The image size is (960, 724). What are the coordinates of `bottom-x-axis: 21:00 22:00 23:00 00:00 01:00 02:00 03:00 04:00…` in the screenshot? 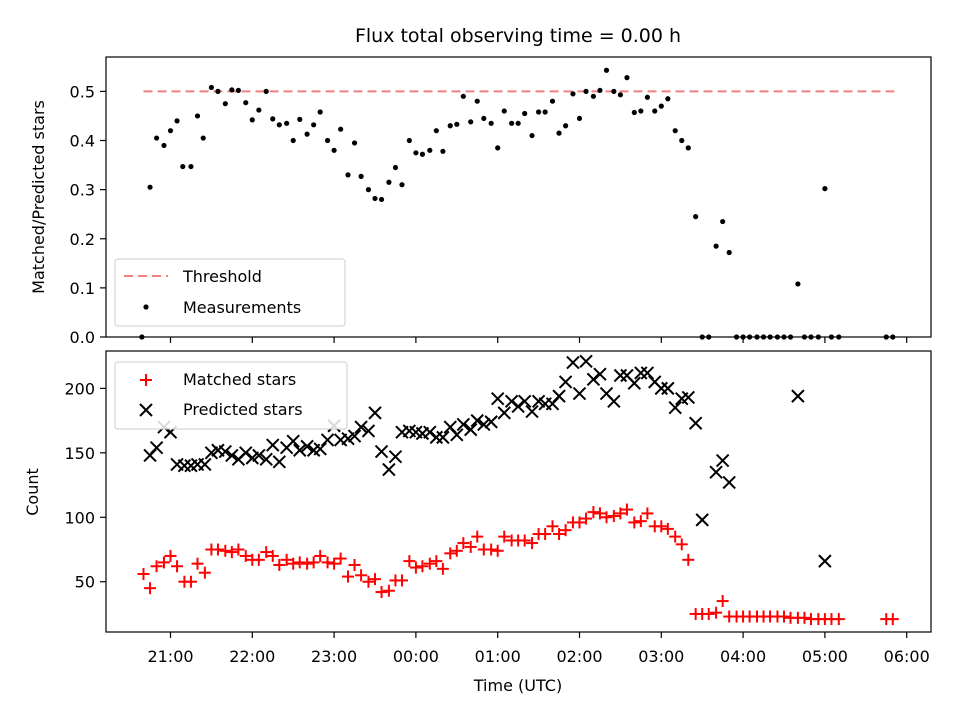 It's located at (538, 649).